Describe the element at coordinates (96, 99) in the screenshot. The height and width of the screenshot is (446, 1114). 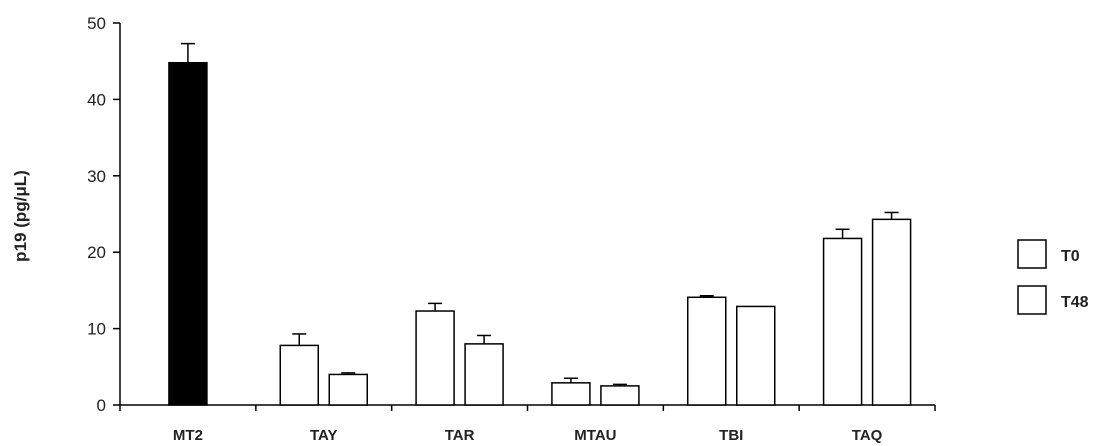
I see `y-tick-label: 40` at that location.